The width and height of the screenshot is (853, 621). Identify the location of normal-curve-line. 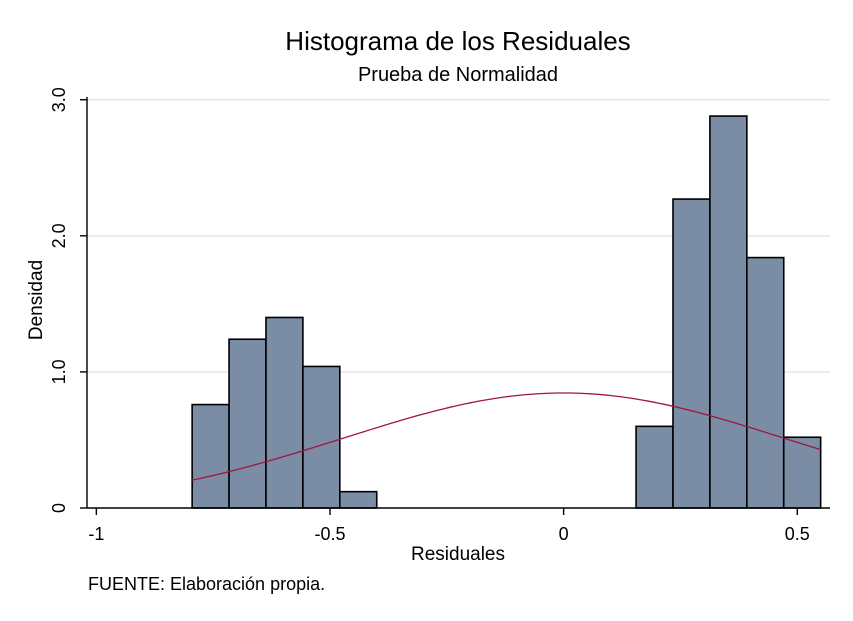
(506, 436).